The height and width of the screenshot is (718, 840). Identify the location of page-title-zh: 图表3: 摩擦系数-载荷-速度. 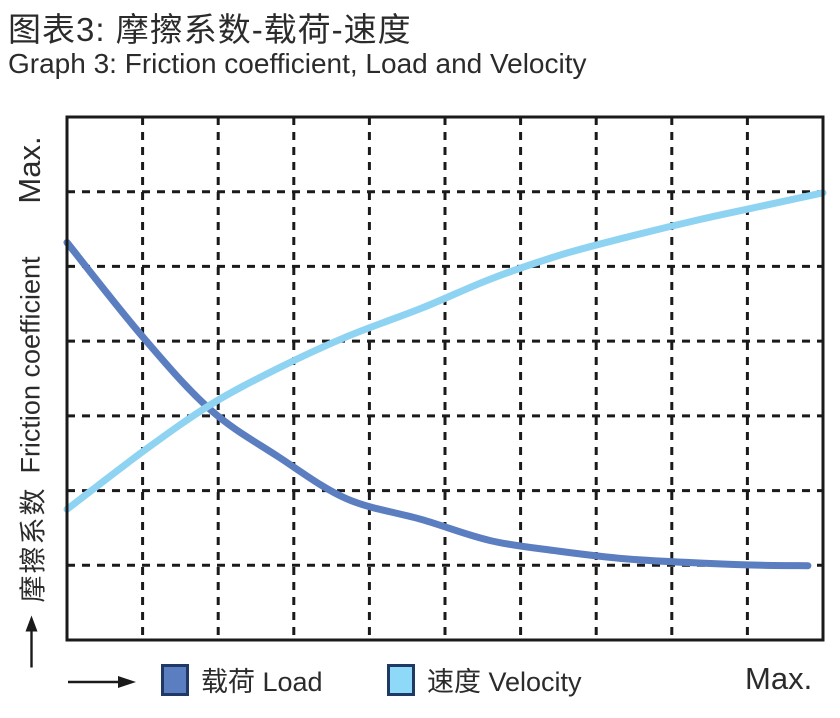
(210, 29).